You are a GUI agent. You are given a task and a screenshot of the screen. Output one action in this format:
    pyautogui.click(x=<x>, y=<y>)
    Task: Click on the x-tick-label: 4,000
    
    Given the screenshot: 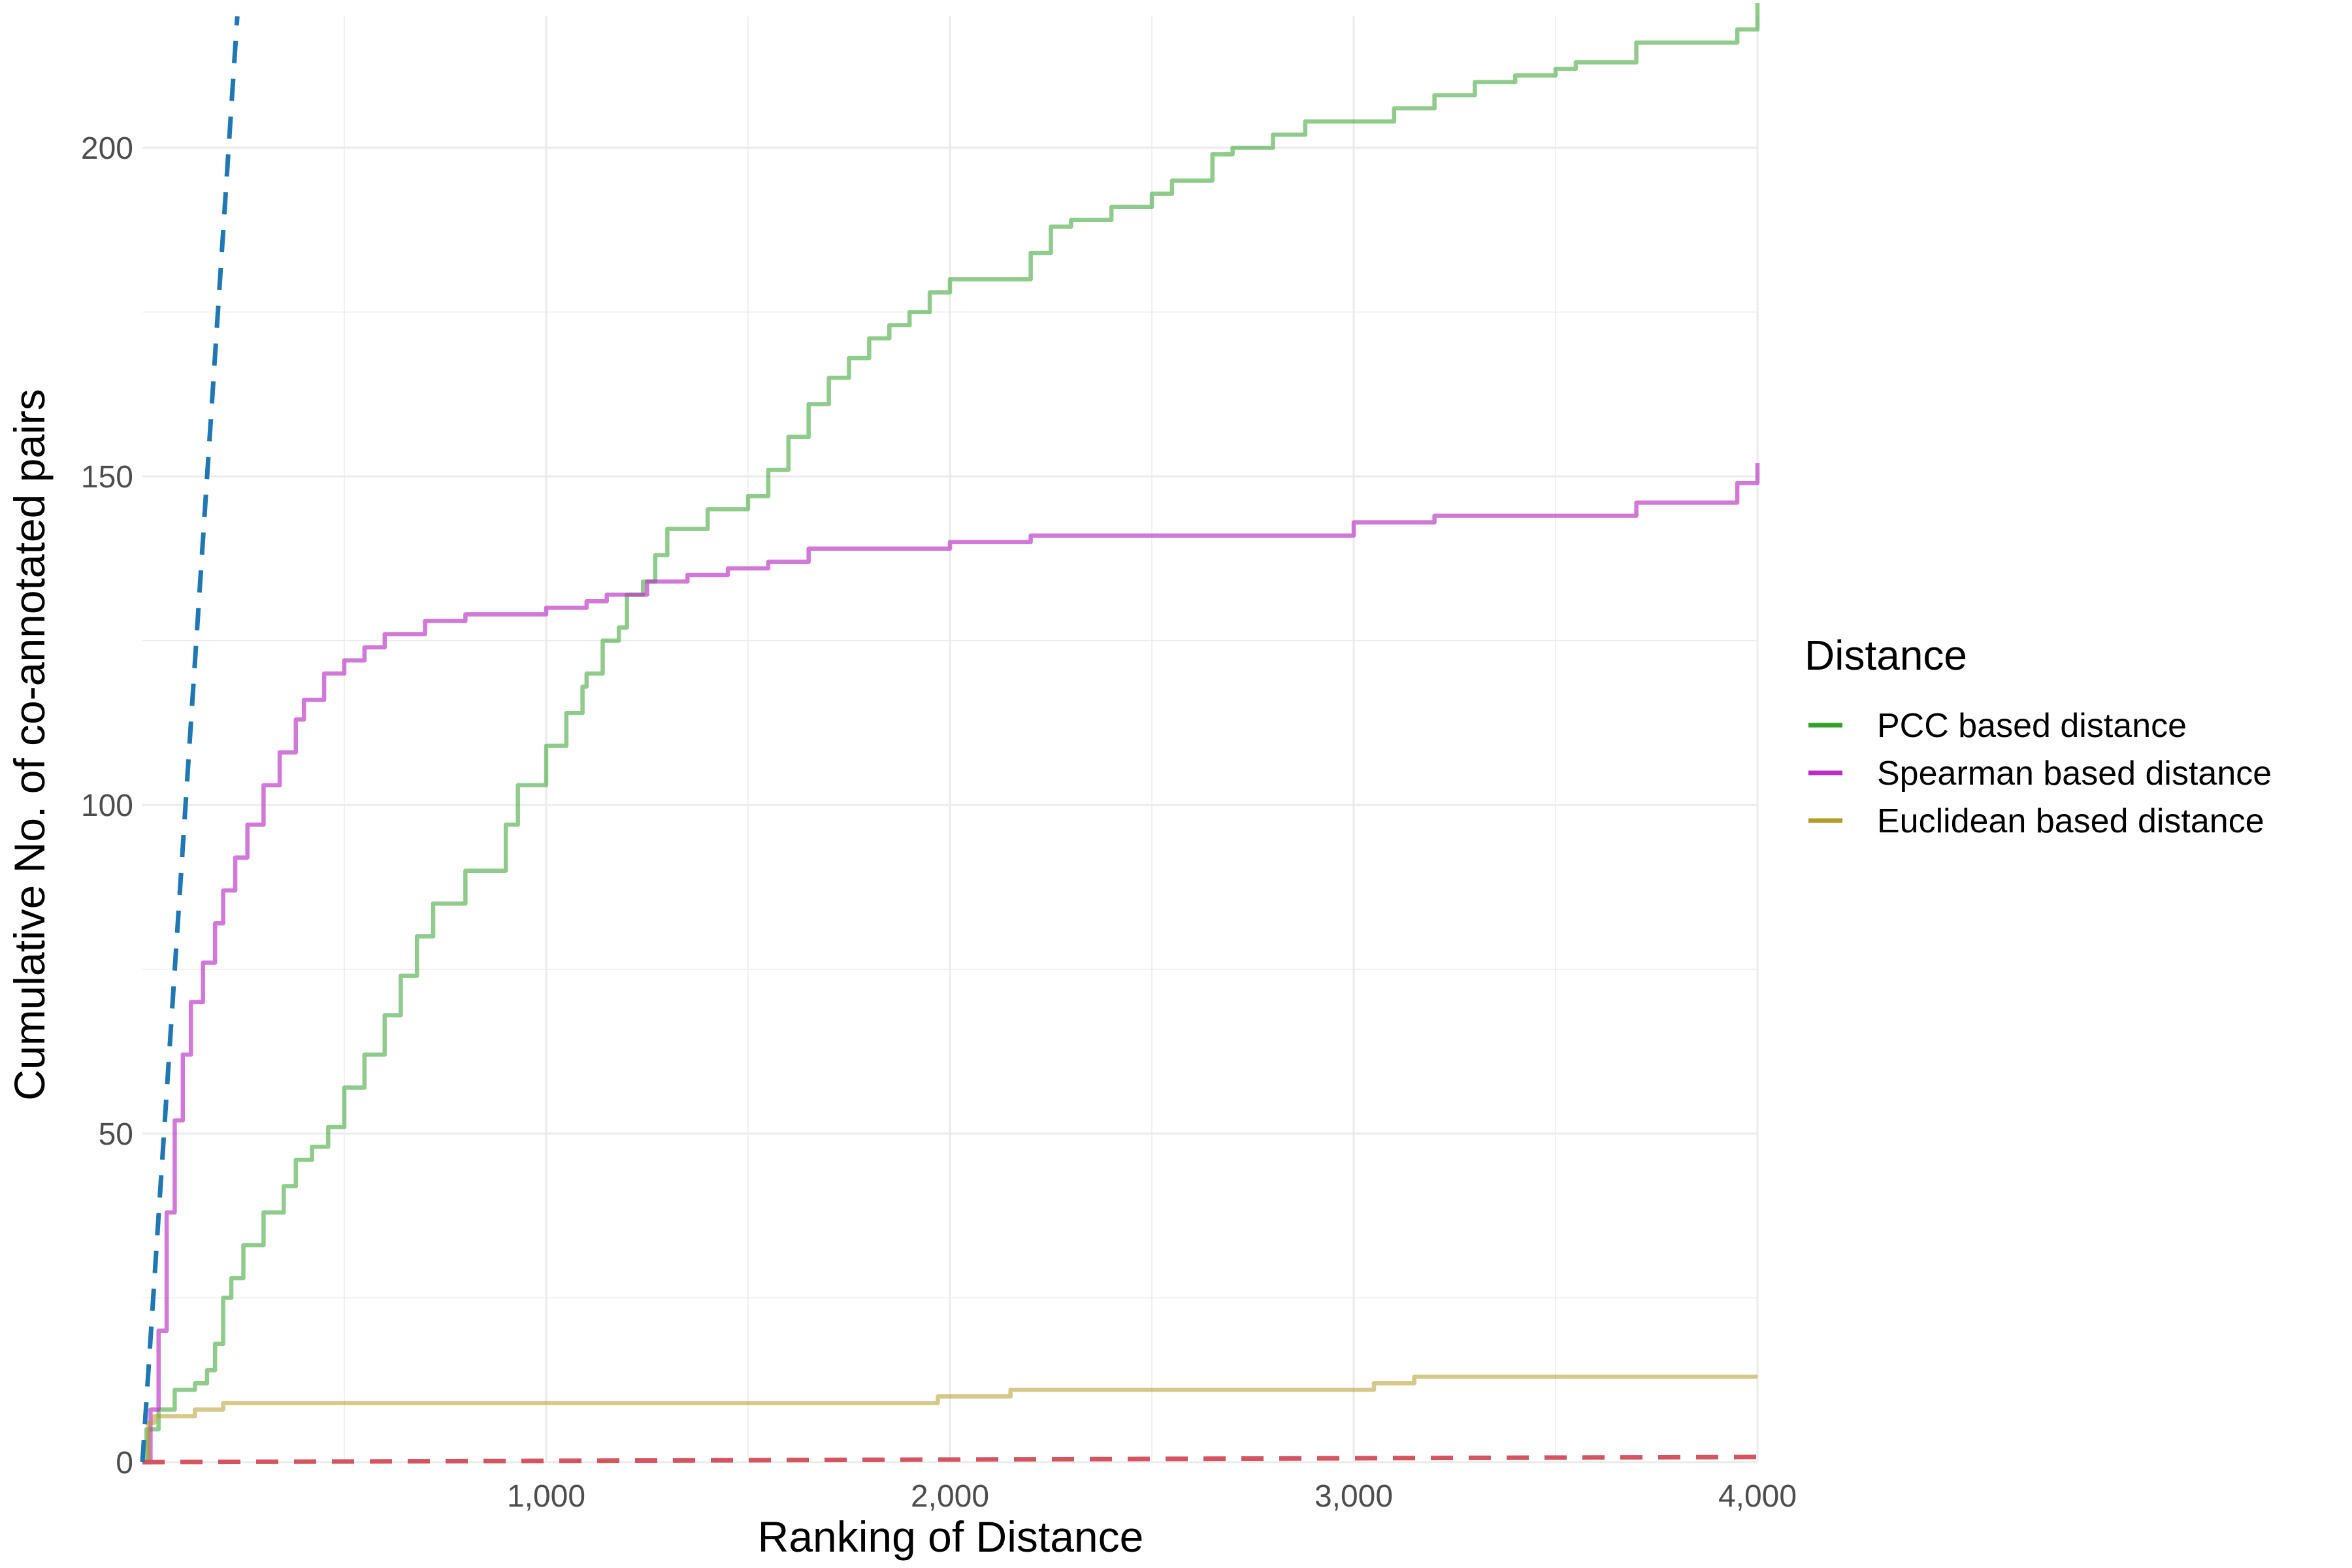 What is the action you would take?
    pyautogui.click(x=1757, y=1496)
    